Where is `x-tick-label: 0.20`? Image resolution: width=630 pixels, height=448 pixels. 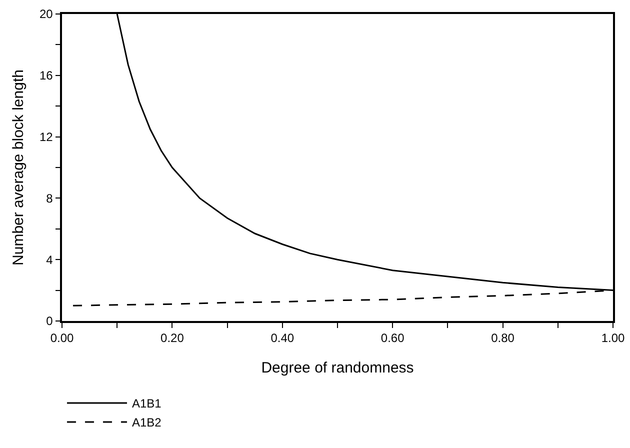
x-tick-label: 0.20 is located at coordinates (172, 338).